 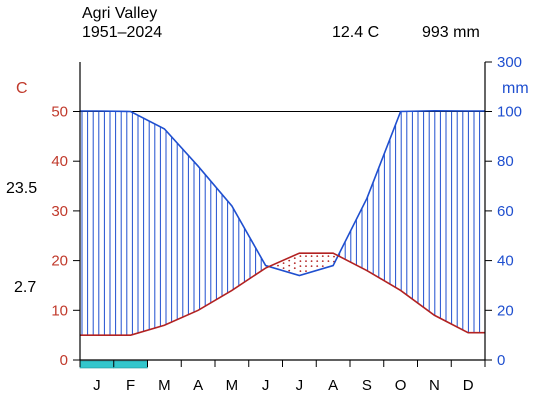 I want to click on right-tick-label: 100, so click(x=509, y=112).